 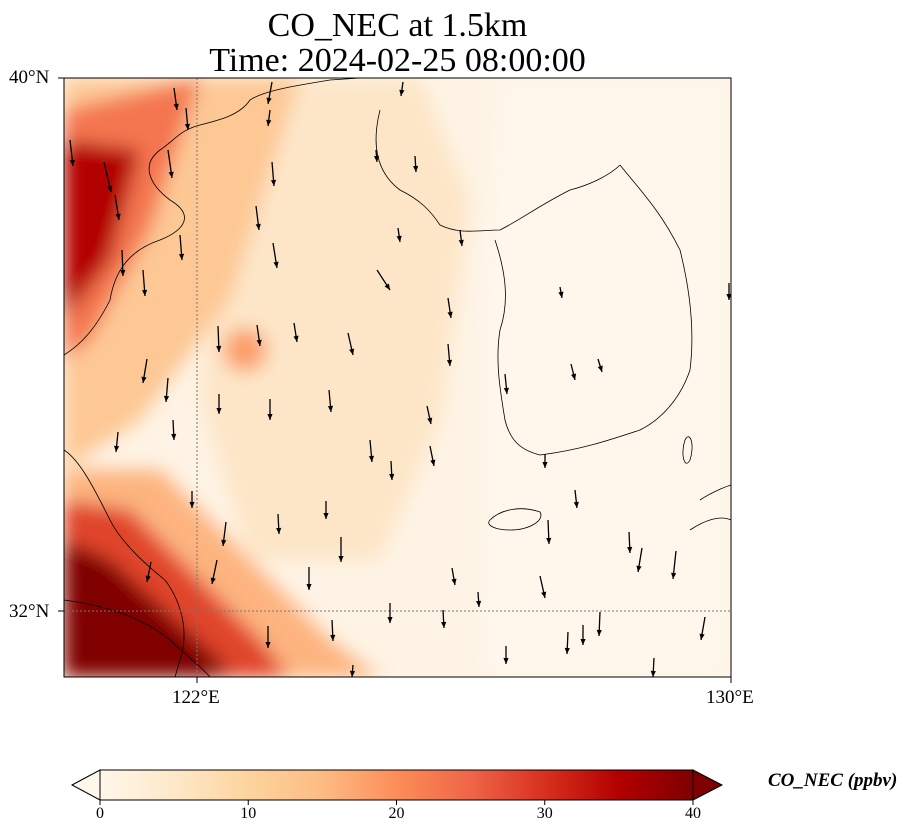 What do you see at coordinates (397, 60) in the screenshot?
I see `map-title-line2: Time: 2024-02-25 08:00:00` at bounding box center [397, 60].